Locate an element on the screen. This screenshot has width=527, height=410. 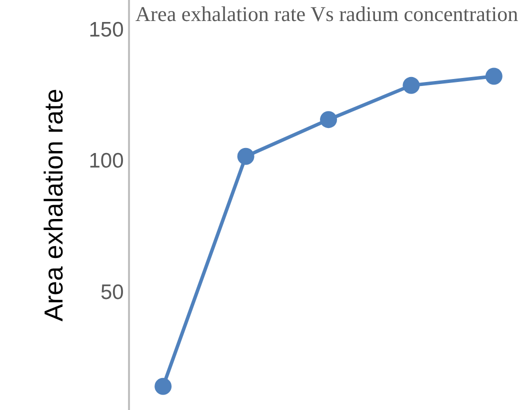
y-tick-label: 100 is located at coordinates (106, 161).